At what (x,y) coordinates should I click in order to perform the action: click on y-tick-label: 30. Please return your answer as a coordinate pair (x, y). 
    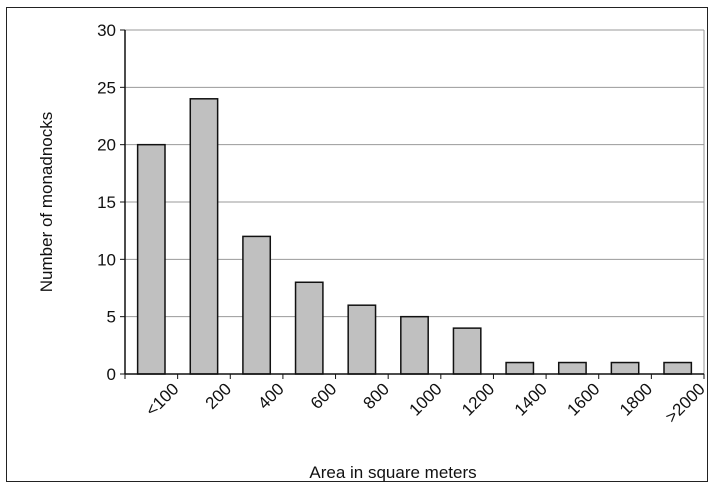
    Looking at the image, I should click on (106, 30).